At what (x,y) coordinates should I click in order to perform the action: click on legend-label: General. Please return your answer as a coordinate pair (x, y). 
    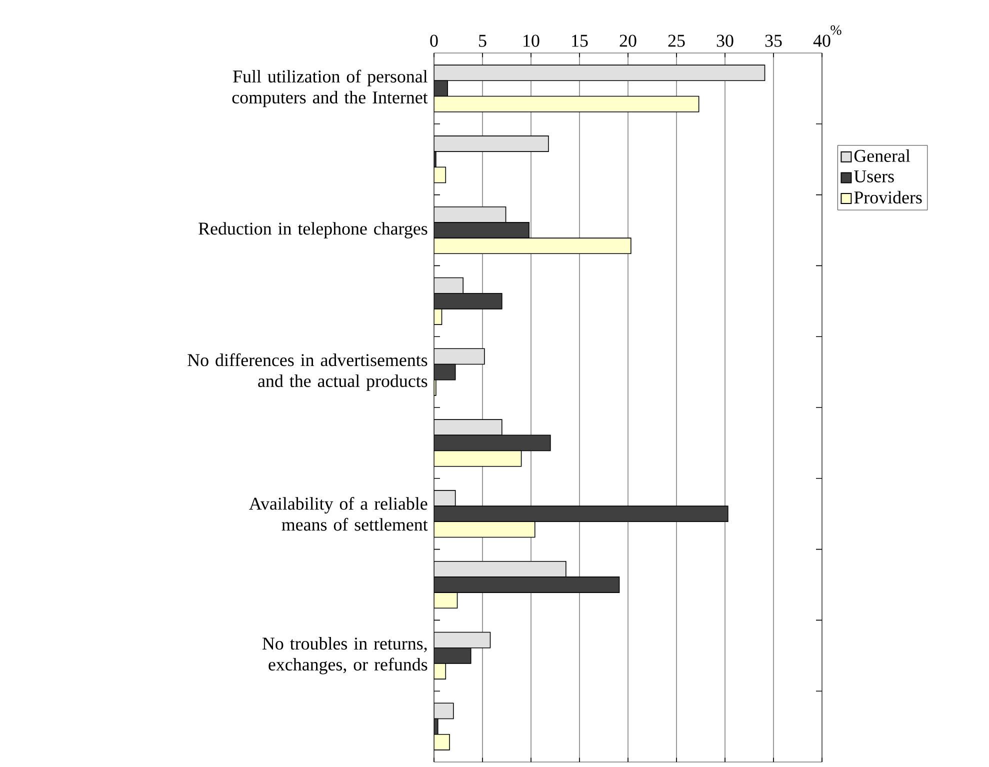
    Looking at the image, I should click on (882, 155).